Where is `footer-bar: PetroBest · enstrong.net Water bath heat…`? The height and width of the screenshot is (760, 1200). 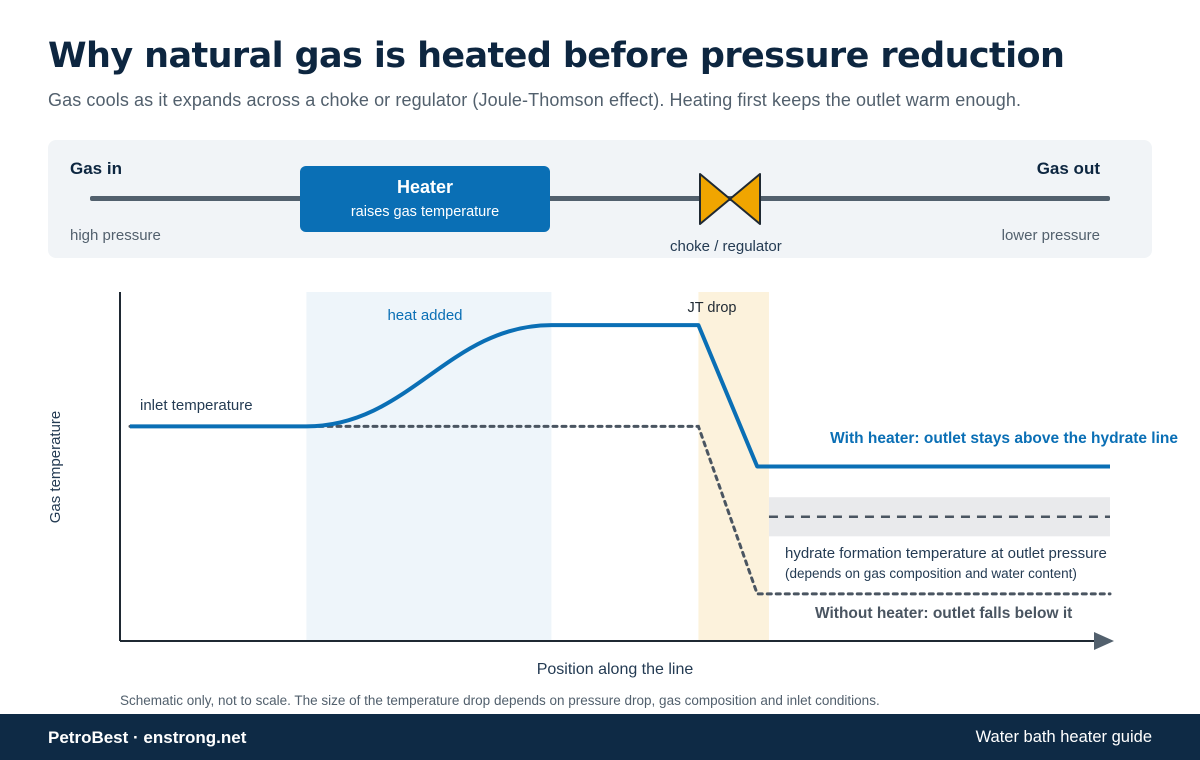
footer-bar: PetroBest · enstrong.net Water bath heat… is located at coordinates (600, 737).